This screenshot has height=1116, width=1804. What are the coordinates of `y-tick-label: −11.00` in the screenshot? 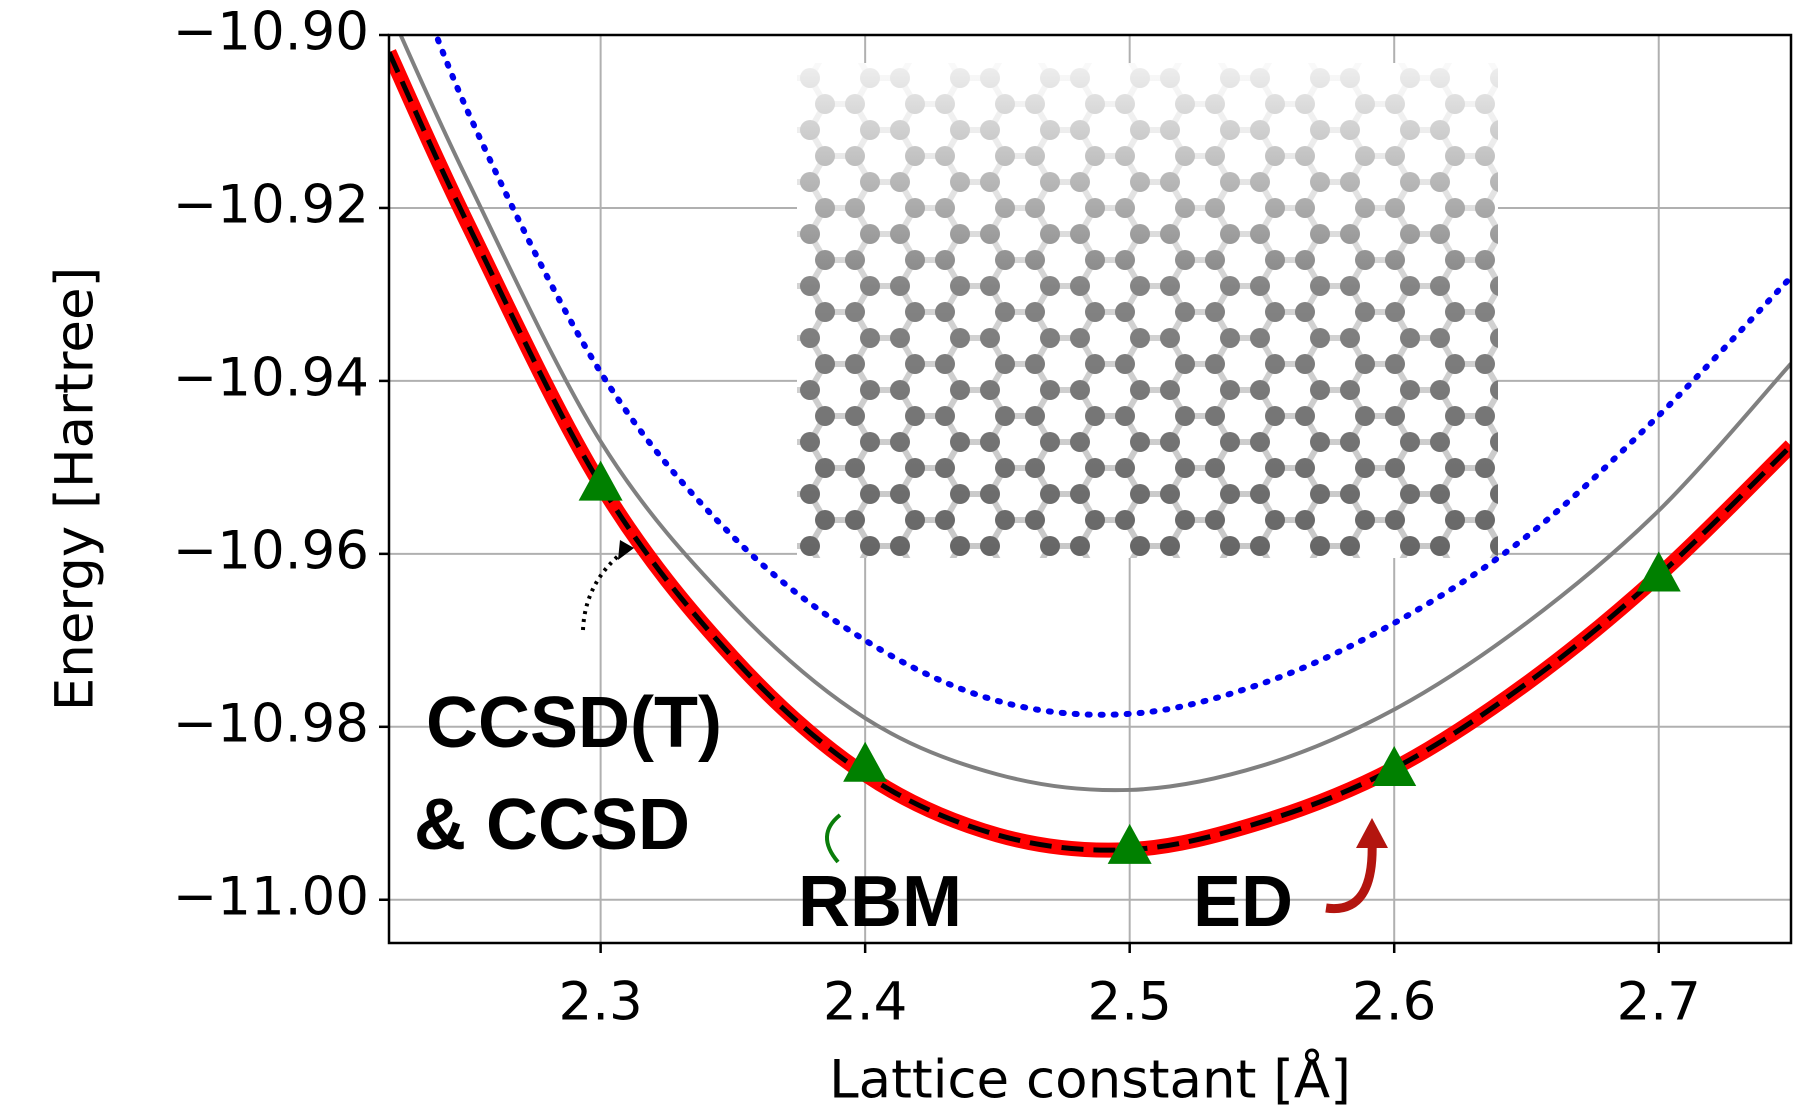 It's located at (271, 896).